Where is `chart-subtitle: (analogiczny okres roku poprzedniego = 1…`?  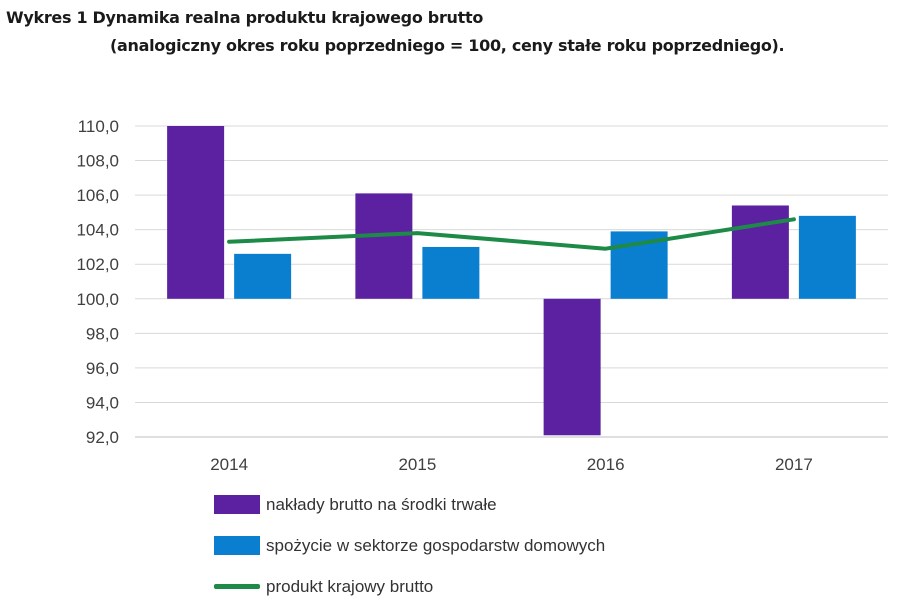 chart-subtitle: (analogiczny okres roku poprzedniego = 1… is located at coordinates (447, 45).